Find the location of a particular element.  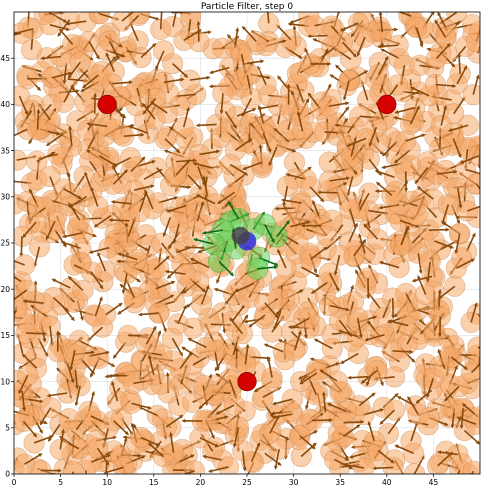

x-tick-label: 35 is located at coordinates (340, 482).